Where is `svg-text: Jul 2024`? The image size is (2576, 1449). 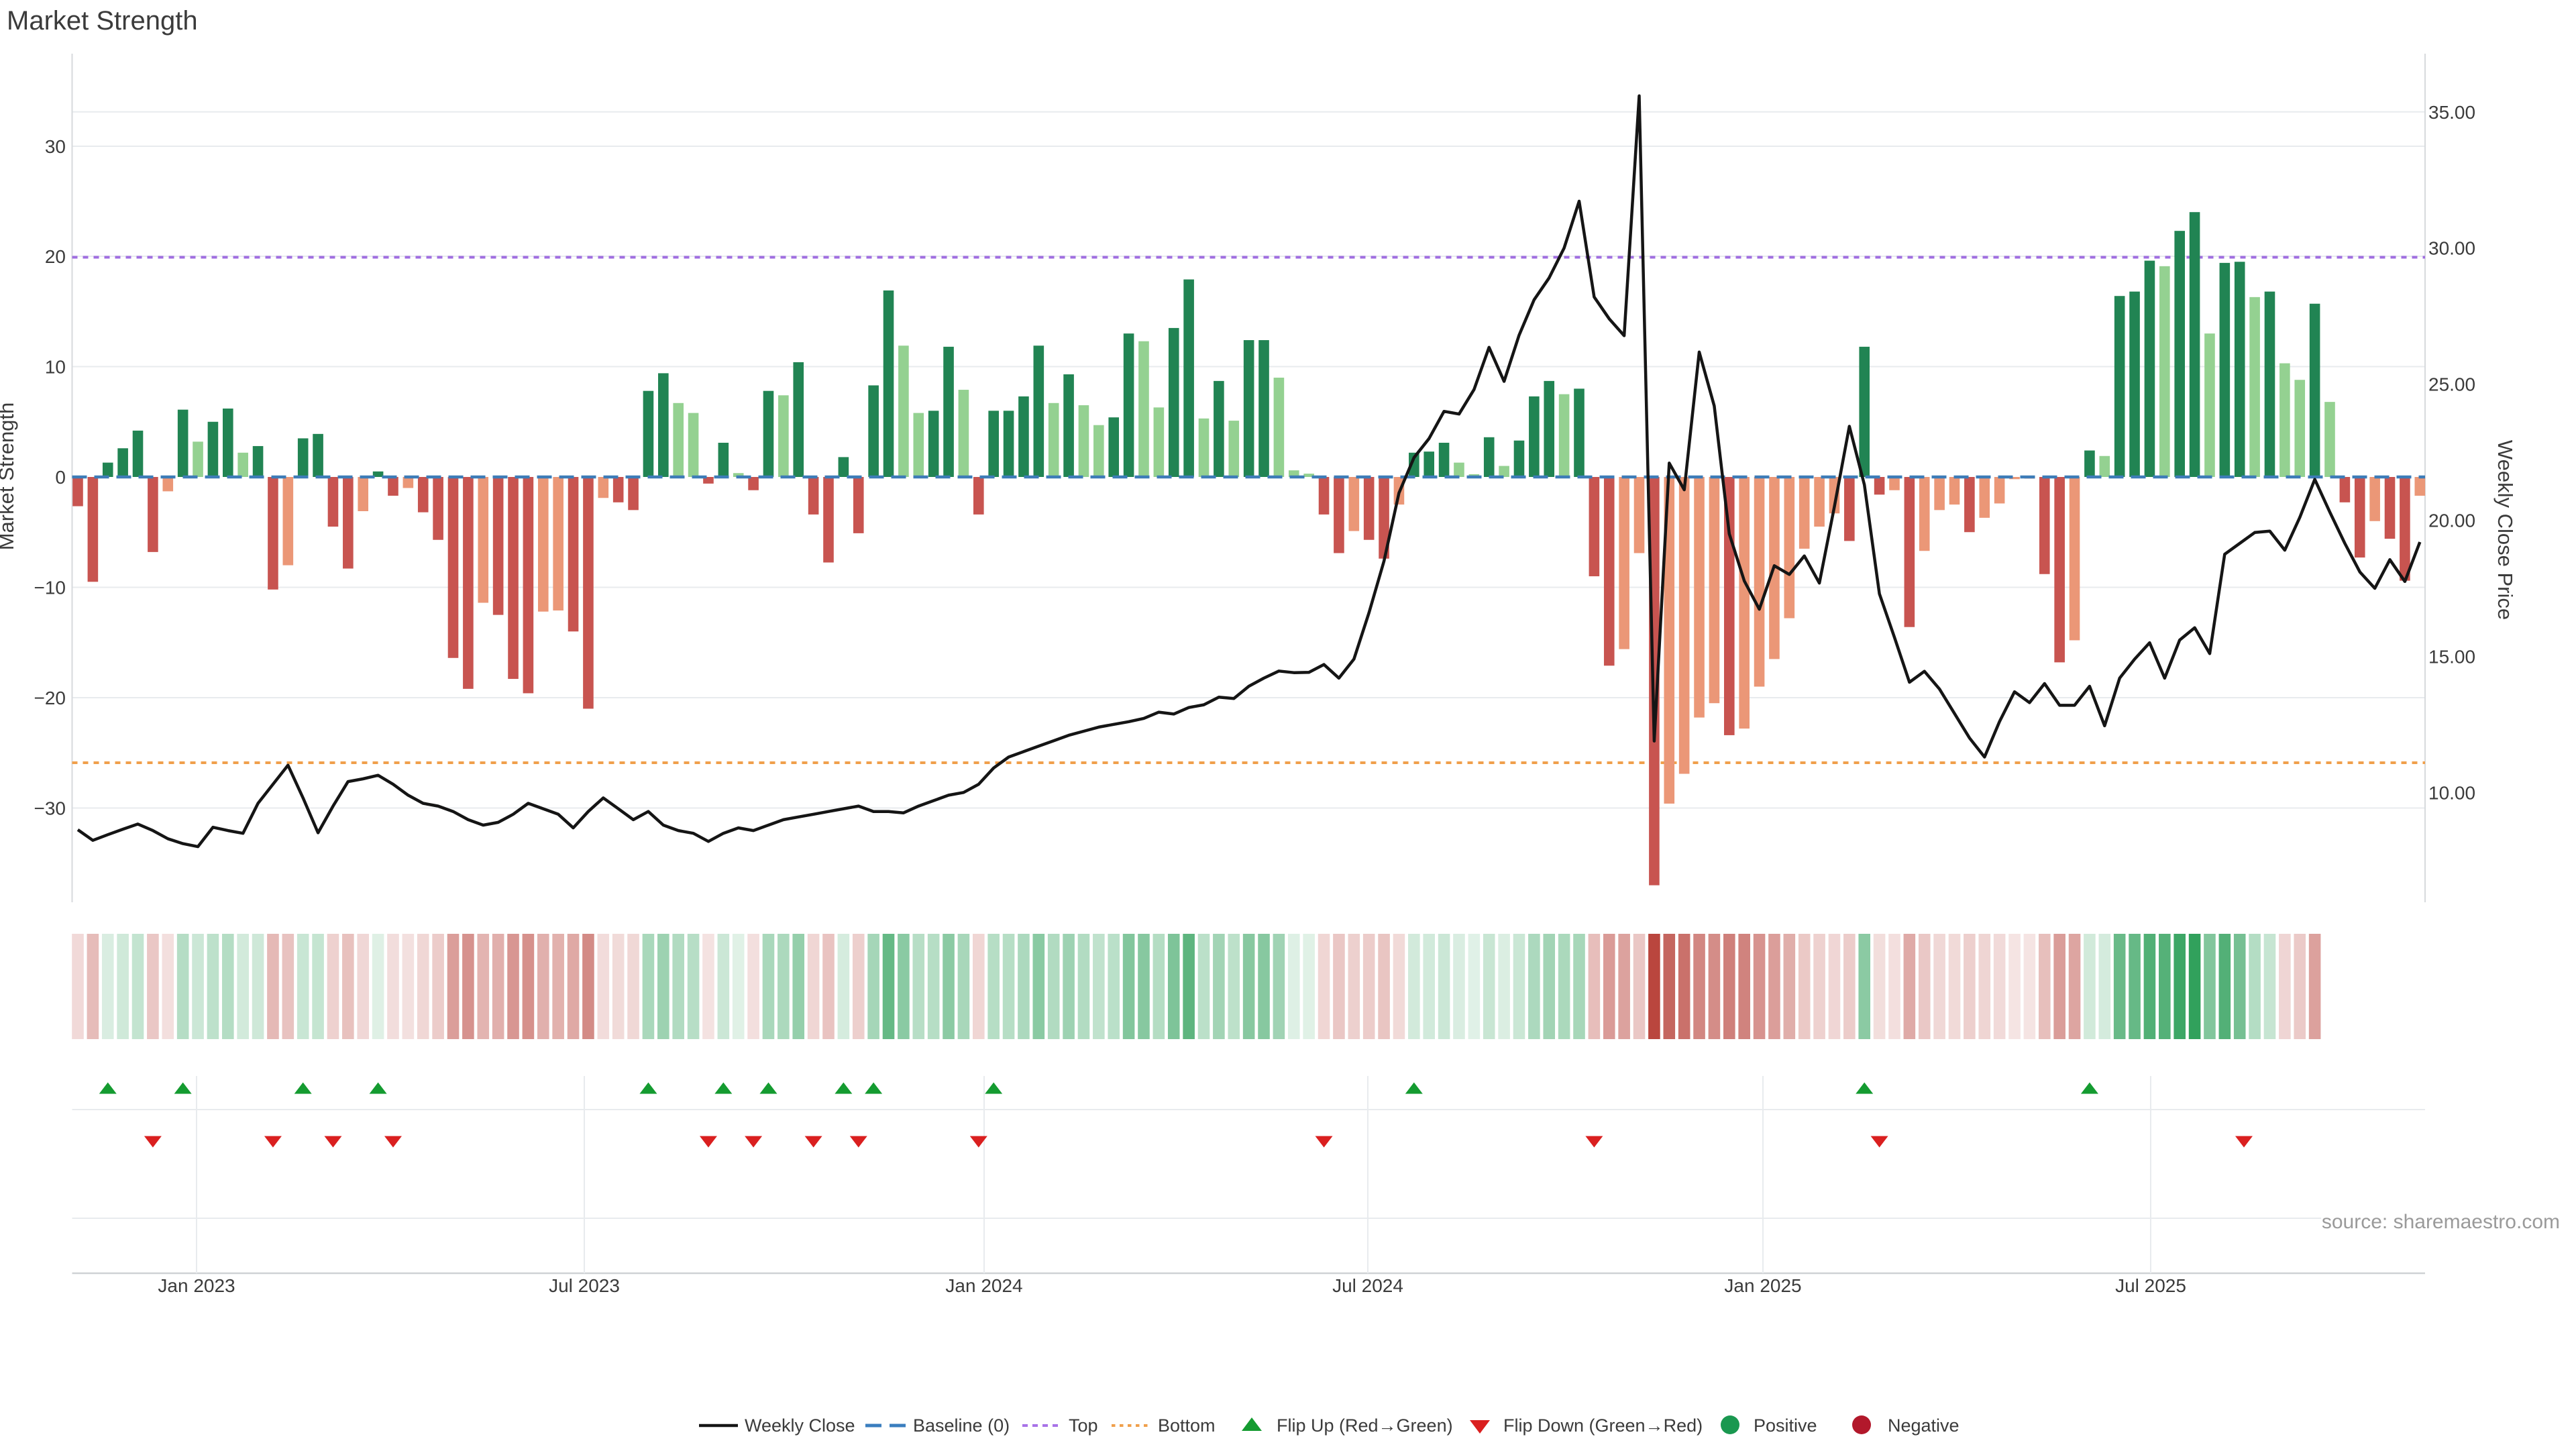 svg-text: Jul 2024 is located at coordinates (1367, 1285).